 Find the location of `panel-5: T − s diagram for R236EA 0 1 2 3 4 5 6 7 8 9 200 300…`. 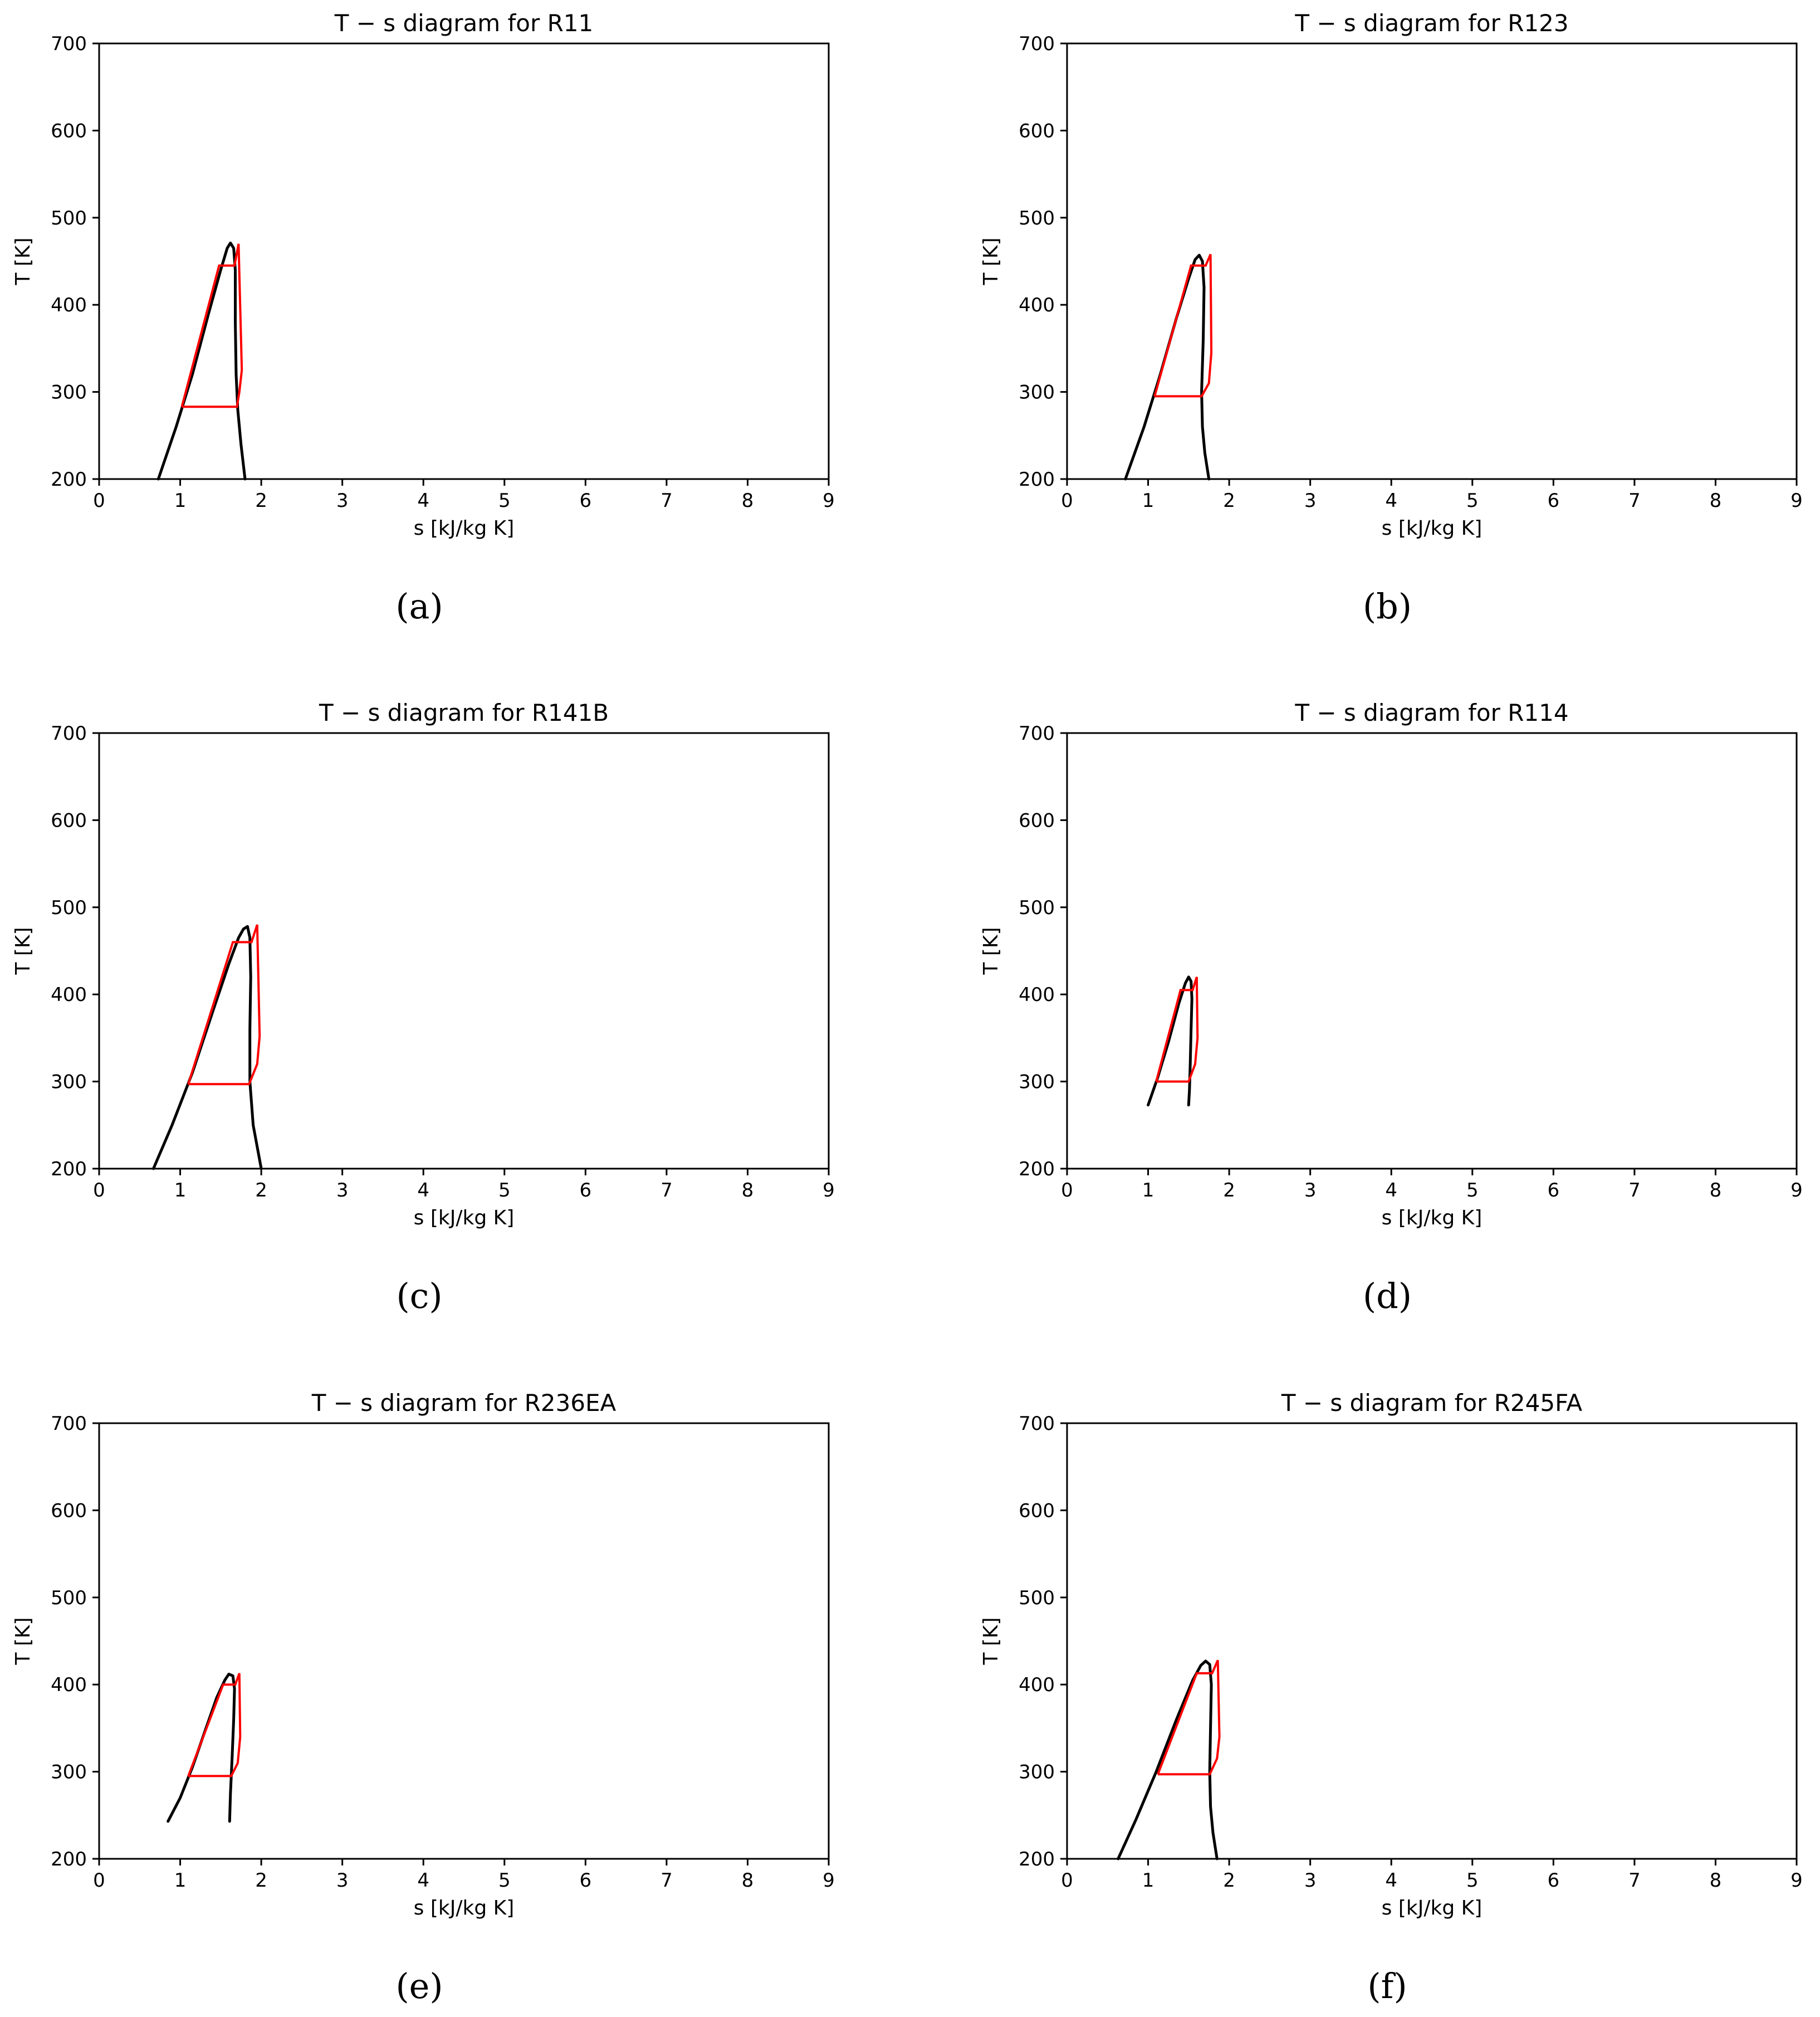

panel-5: T − s diagram for R236EA 0 1 2 3 4 5 6 7 8 9 200 300… is located at coordinates (423, 1697).